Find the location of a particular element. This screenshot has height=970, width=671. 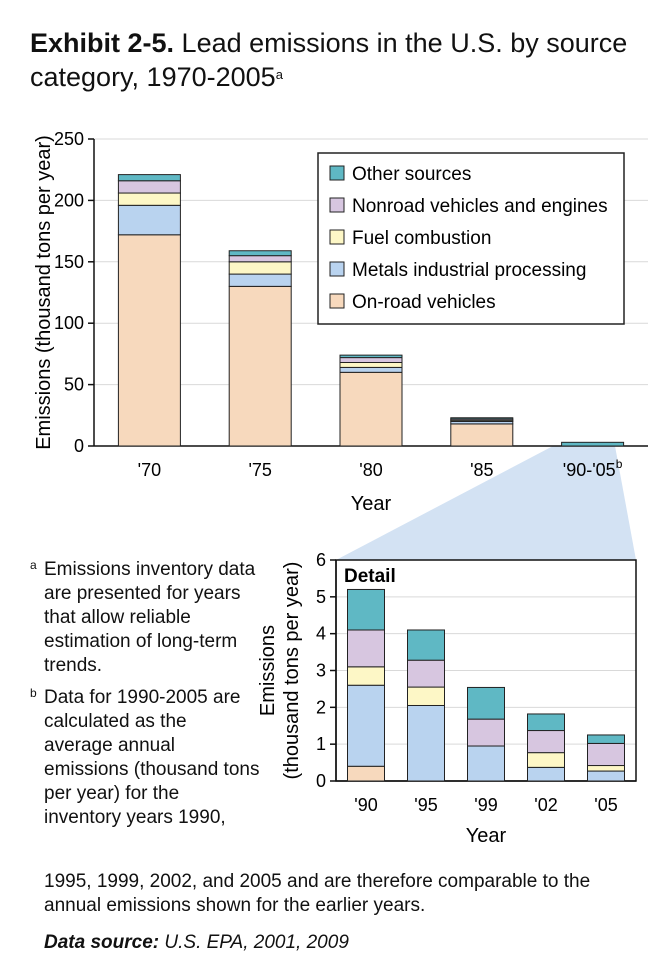

x-tick-label: '75 is located at coordinates (259, 470).